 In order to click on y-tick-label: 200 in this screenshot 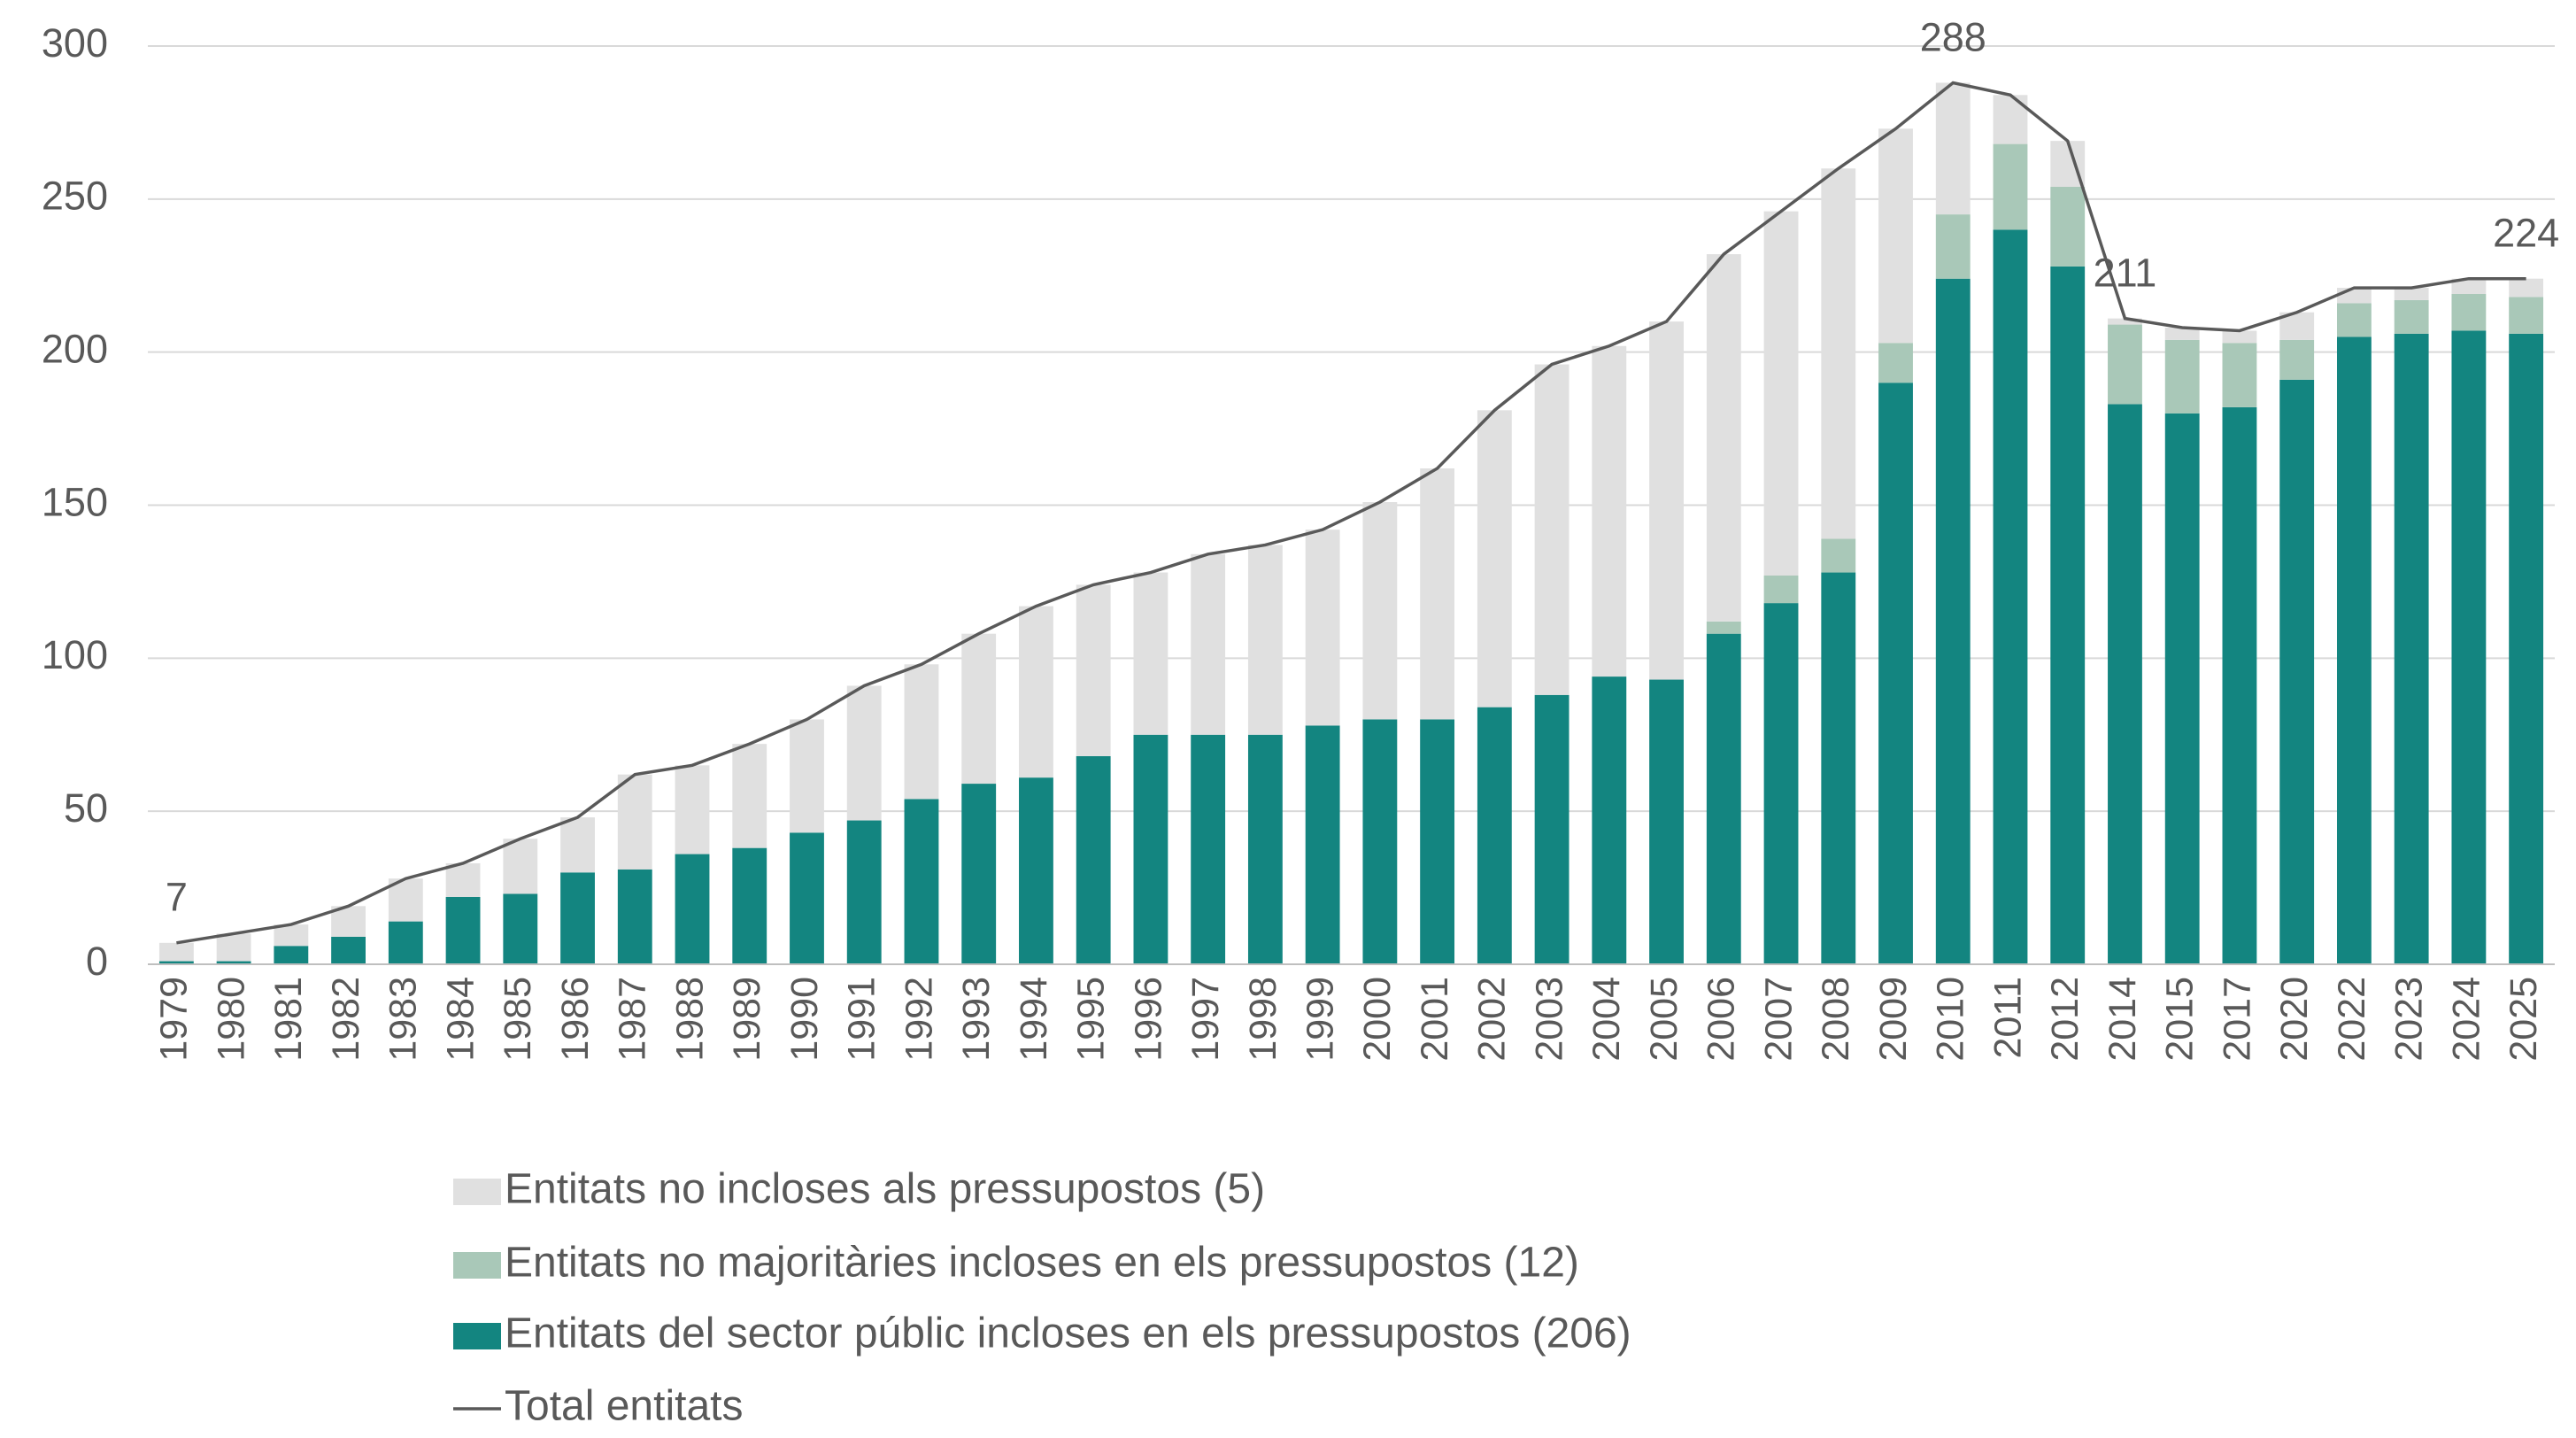, I will do `click(75, 350)`.